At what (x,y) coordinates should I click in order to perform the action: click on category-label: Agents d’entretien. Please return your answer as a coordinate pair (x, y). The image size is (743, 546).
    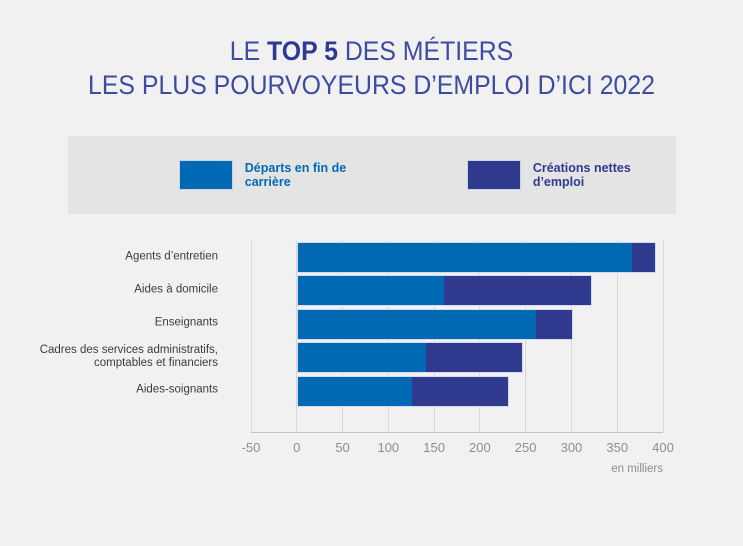
    Looking at the image, I should click on (171, 256).